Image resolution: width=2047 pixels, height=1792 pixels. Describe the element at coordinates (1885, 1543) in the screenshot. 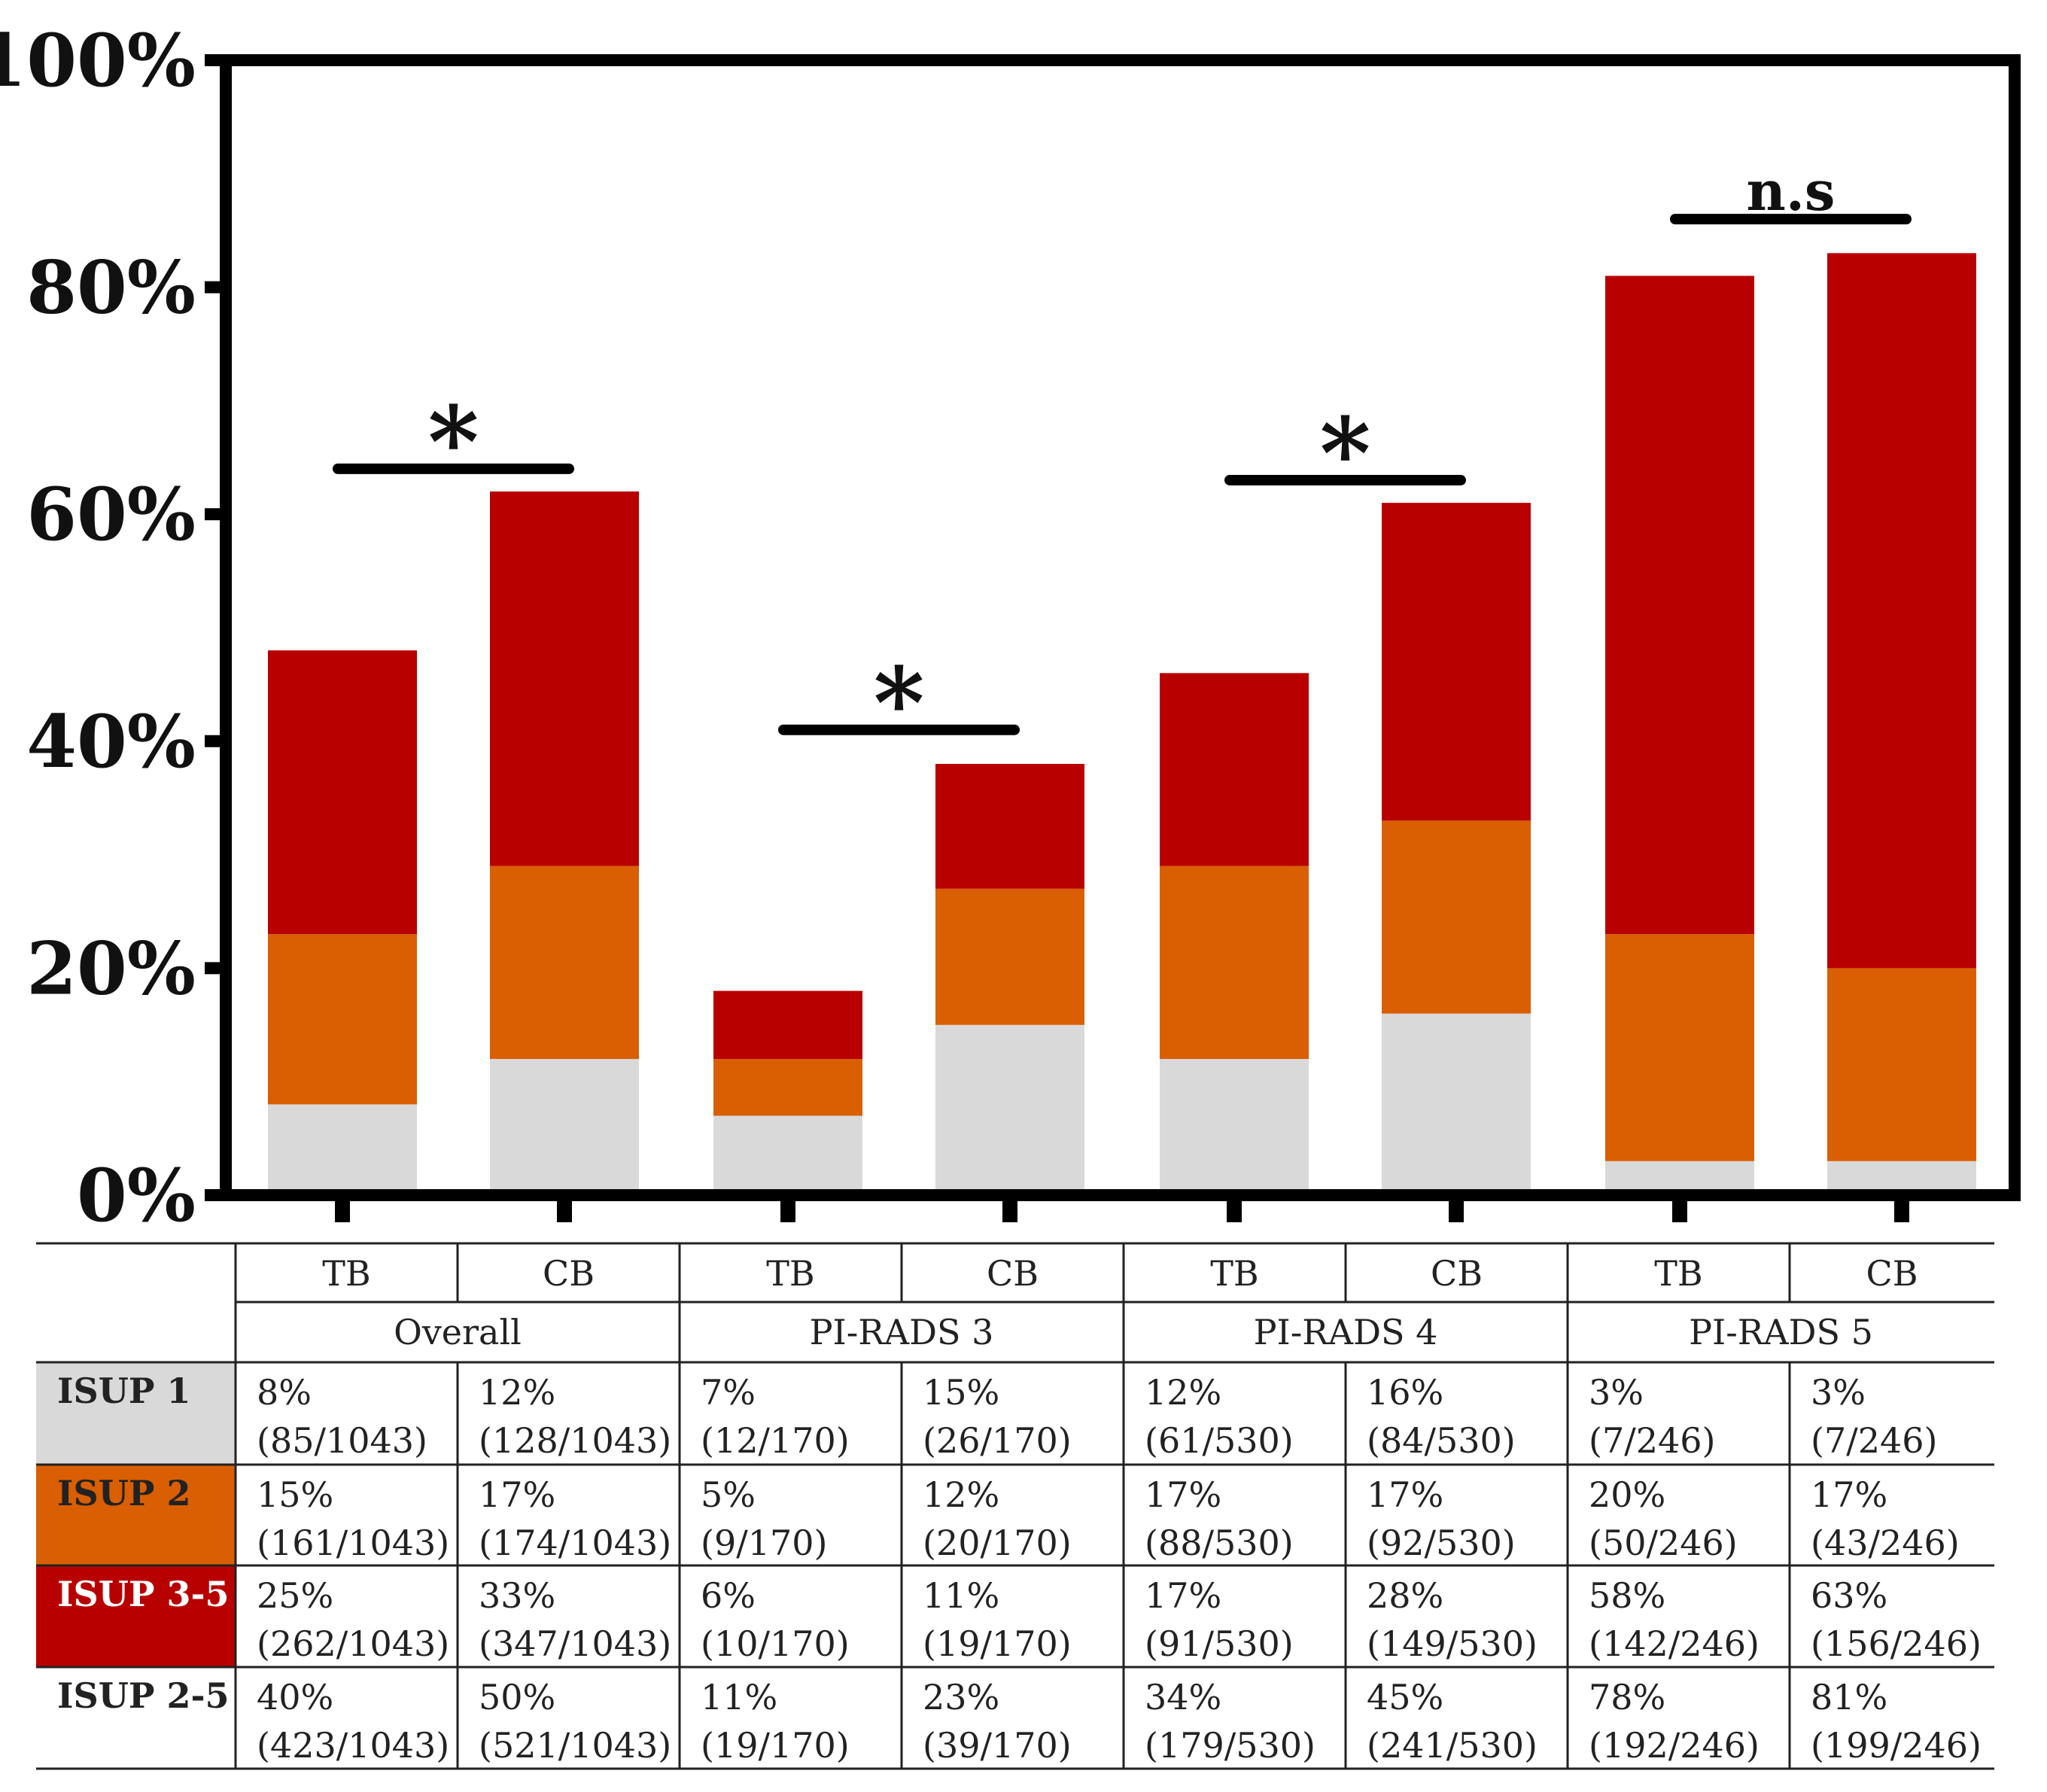

I see `cell-count: (43/246)` at that location.